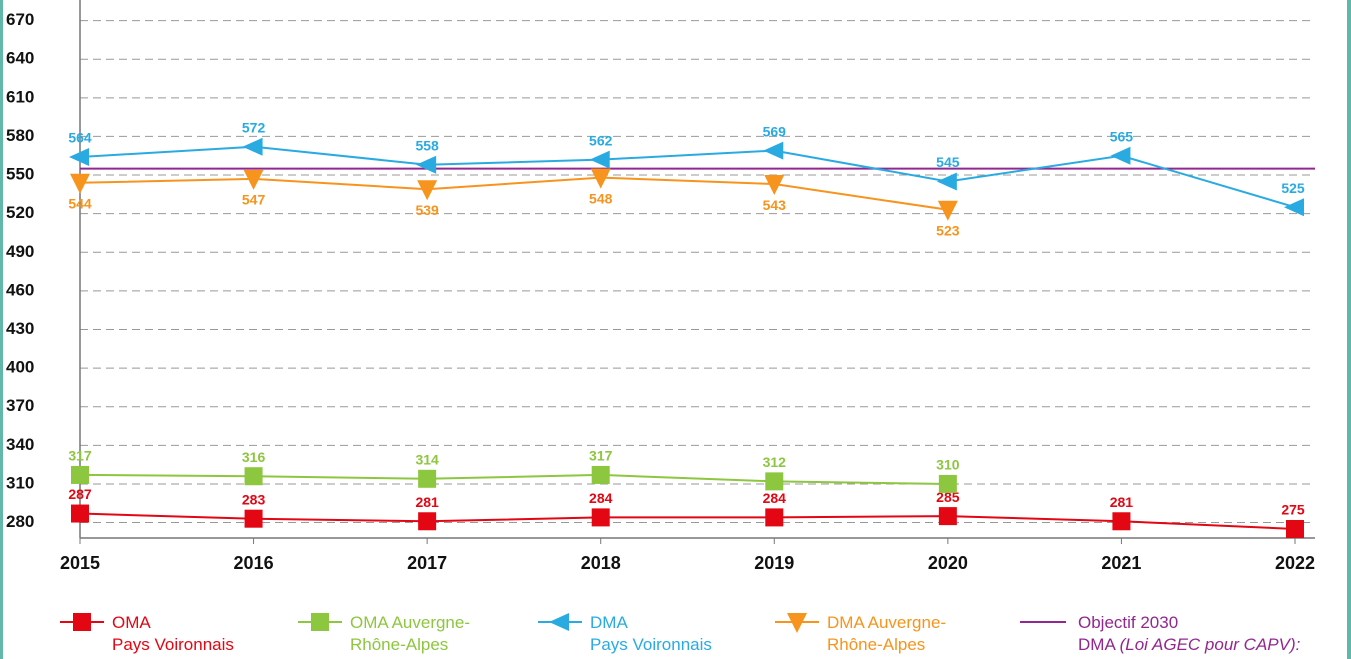  I want to click on series: 287 283 281 284 284 285 281 275, so click(686, 512).